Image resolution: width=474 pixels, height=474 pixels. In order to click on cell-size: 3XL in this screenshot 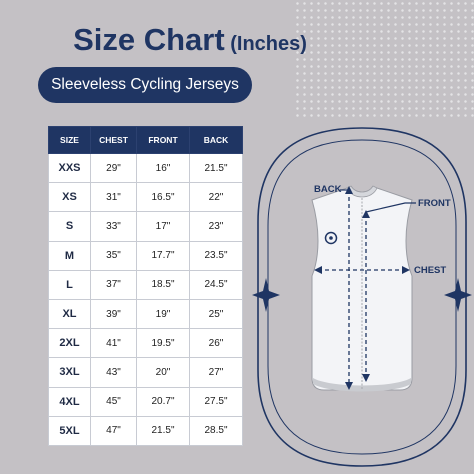, I will do `click(69, 372)`.